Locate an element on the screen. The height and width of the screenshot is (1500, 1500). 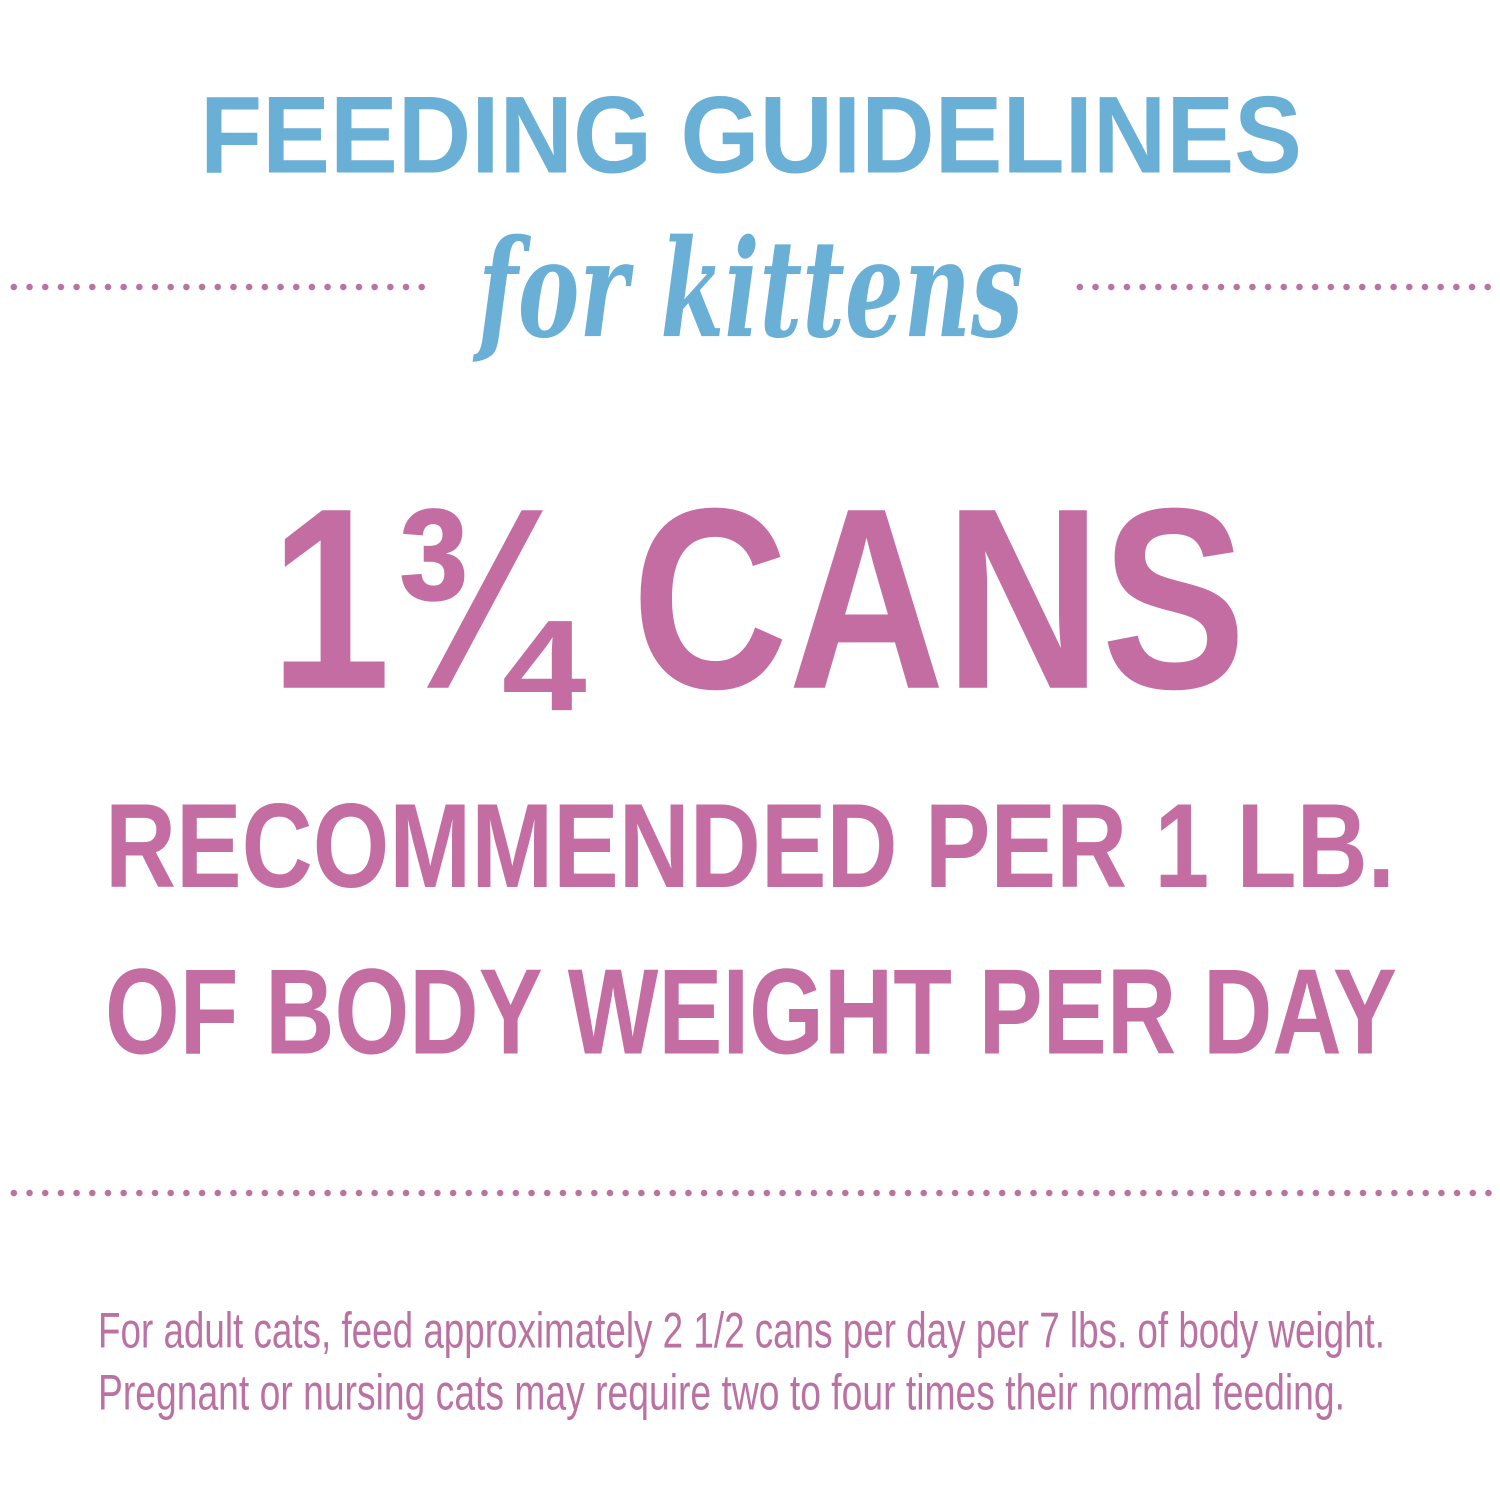
recommendation-line-2: OF BODY WEIGHT PER DAY is located at coordinates (751, 1012).